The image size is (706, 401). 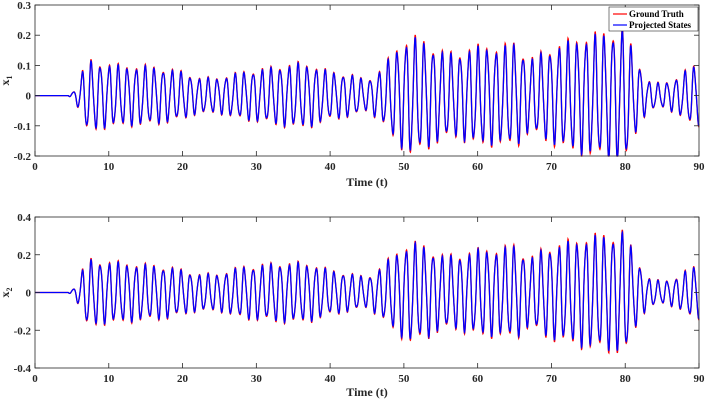 What do you see at coordinates (24, 218) in the screenshot?
I see `y-tick-label: 0.4` at bounding box center [24, 218].